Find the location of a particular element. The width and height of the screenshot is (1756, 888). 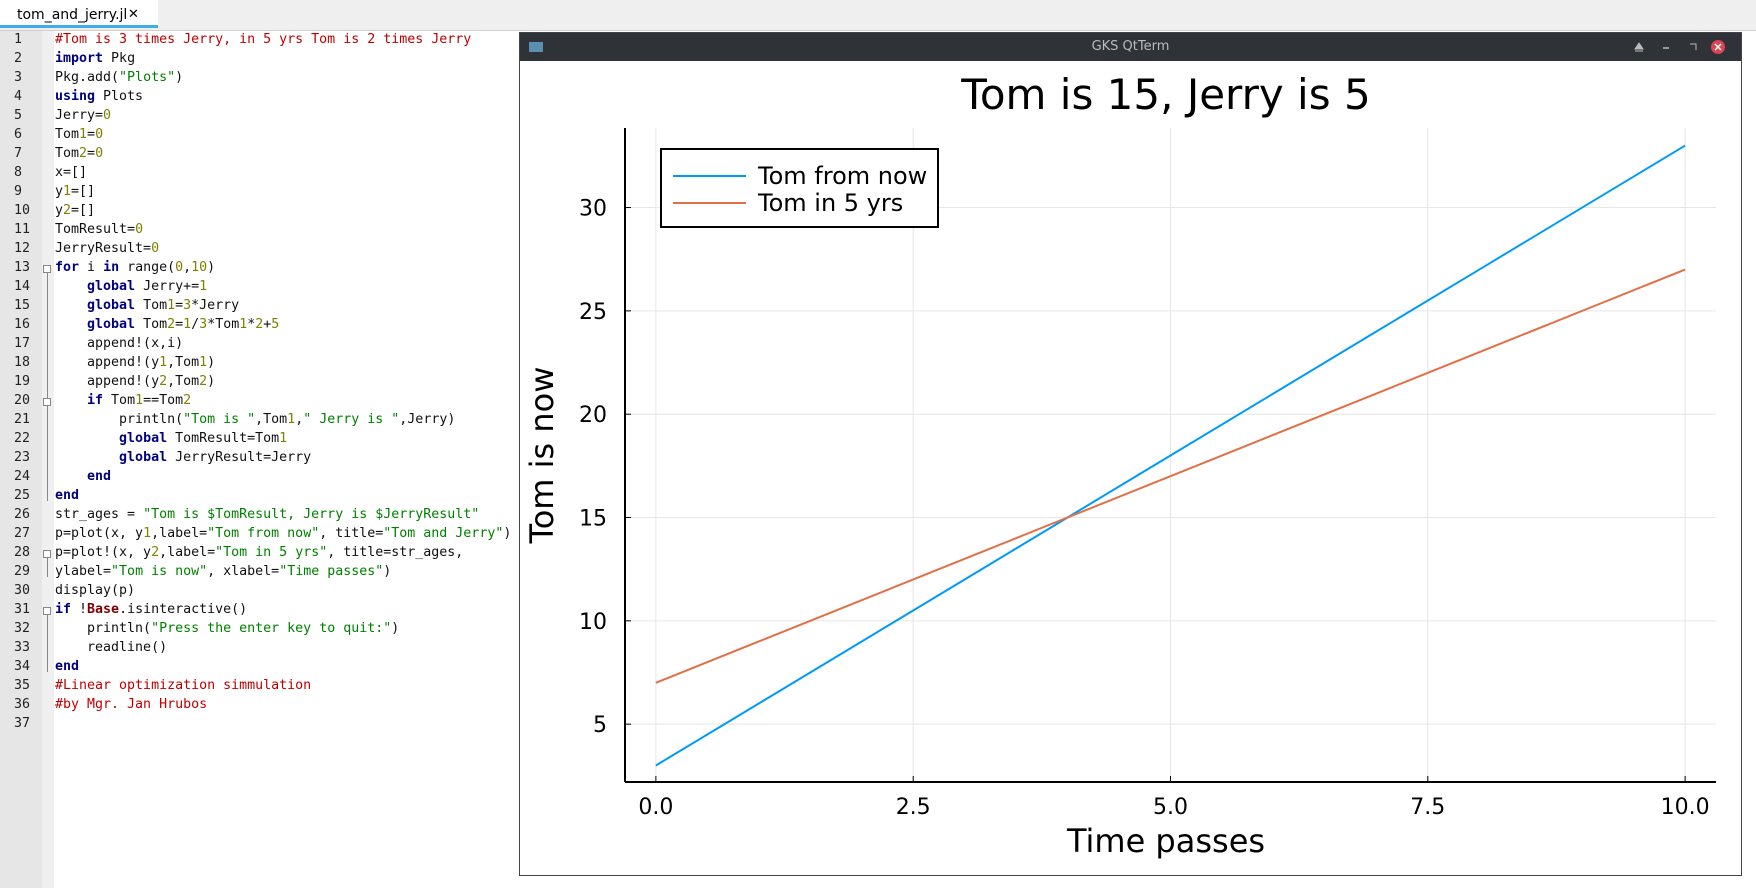

code-line: append!(y2,Tom2) is located at coordinates (135, 381).